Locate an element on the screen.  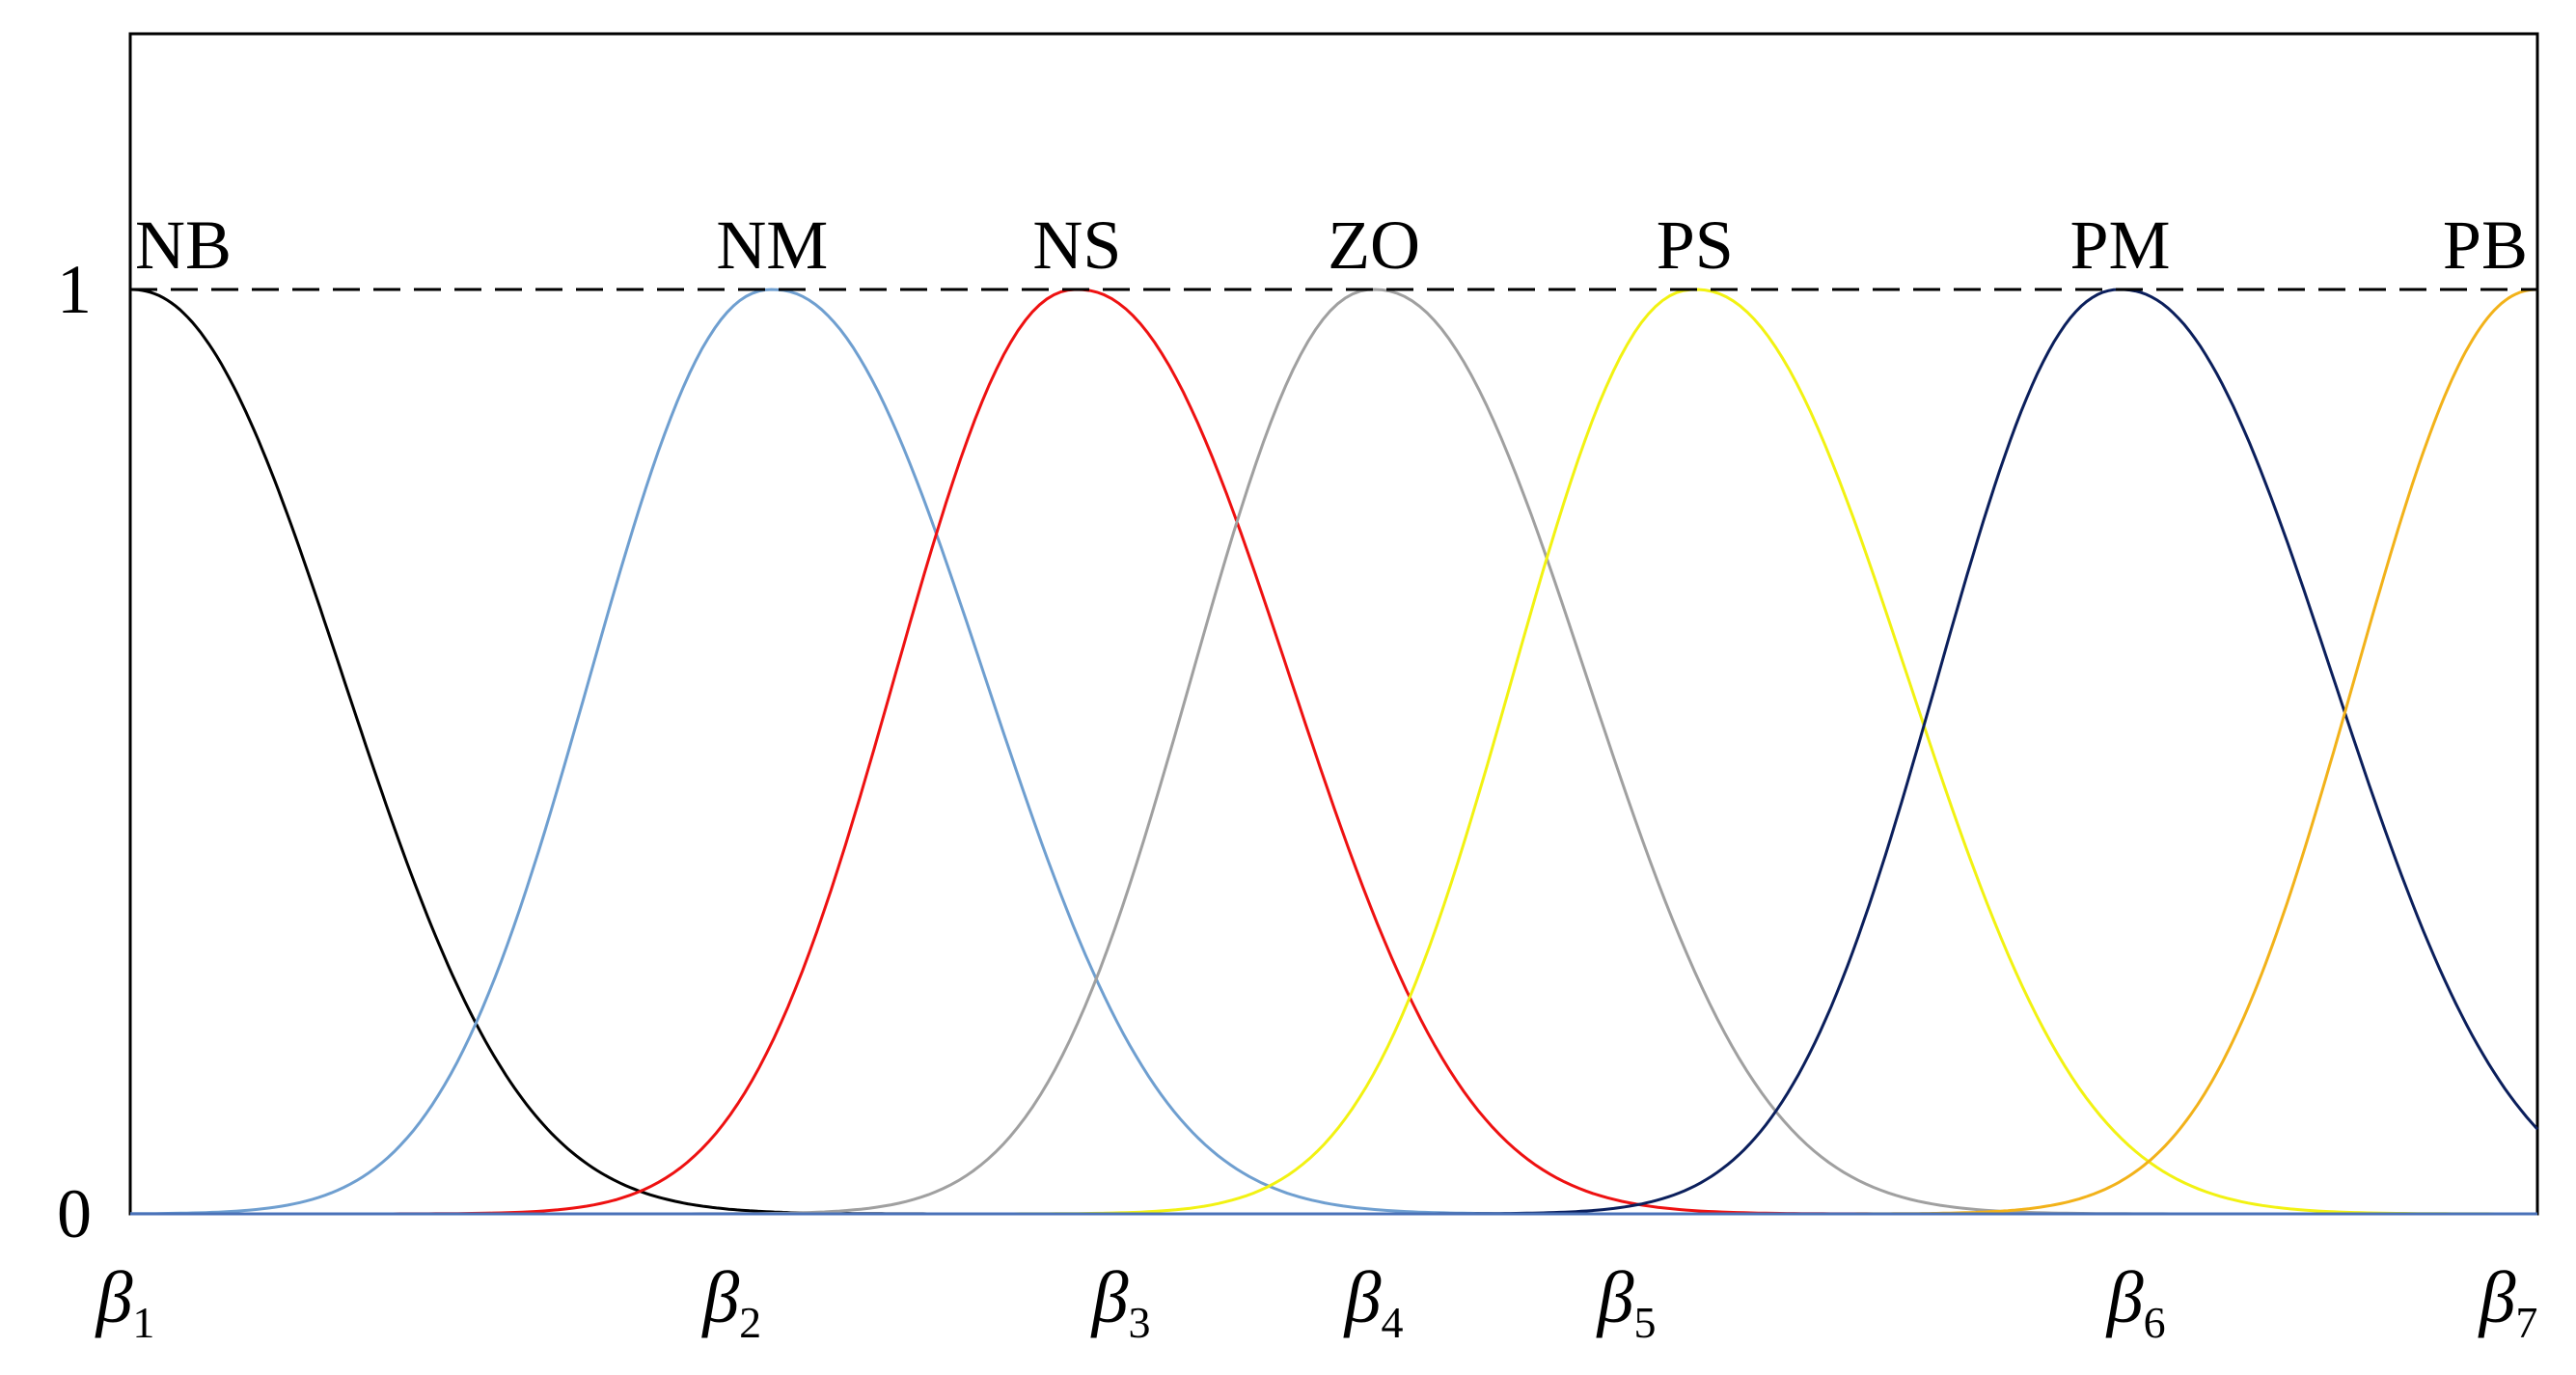
series-label-ps: PS is located at coordinates (1696, 245).